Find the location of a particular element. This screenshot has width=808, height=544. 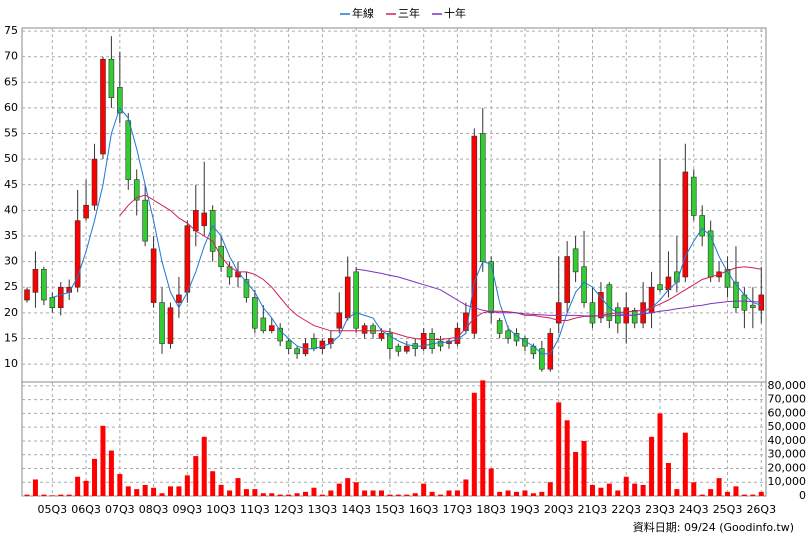

y-tick-label: 15 is located at coordinates (11, 337).